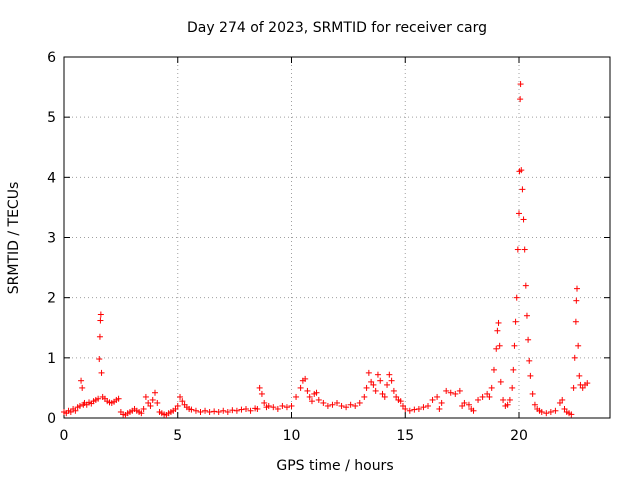  I want to click on x-tick-label: 0, so click(64, 436).